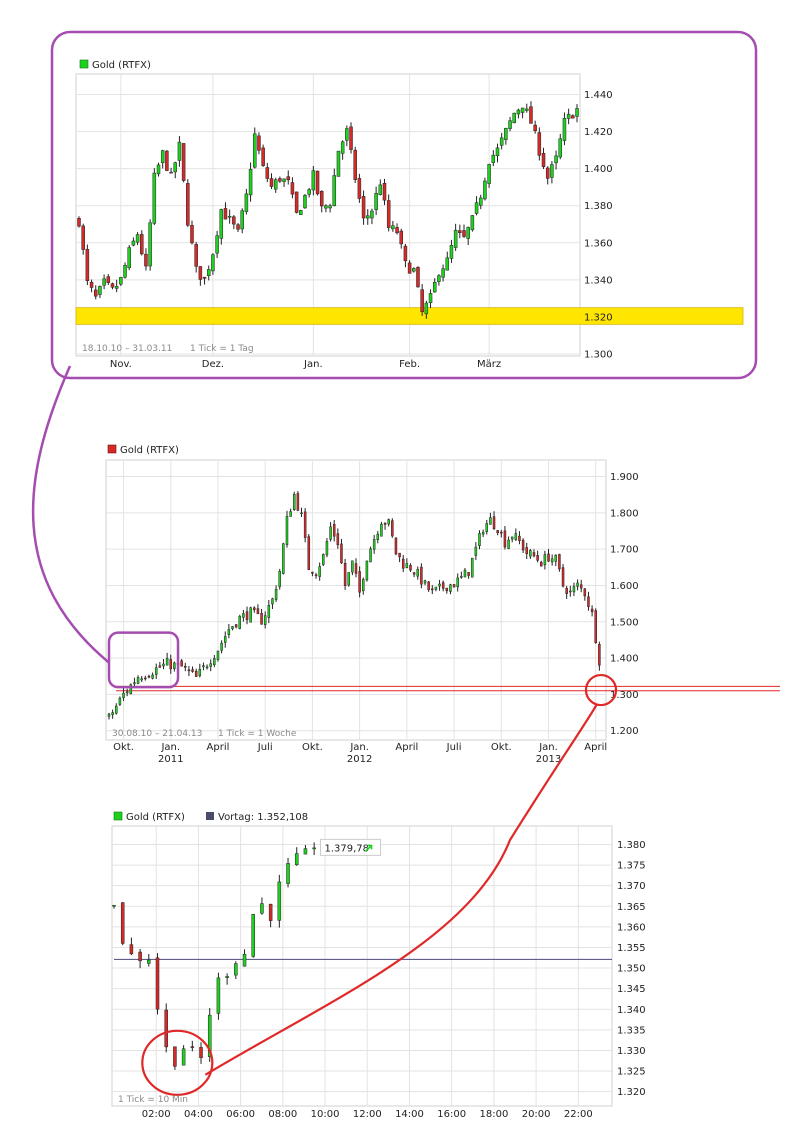 The width and height of the screenshot is (812, 1126). I want to click on top-legend-swatch, so click(84, 64).